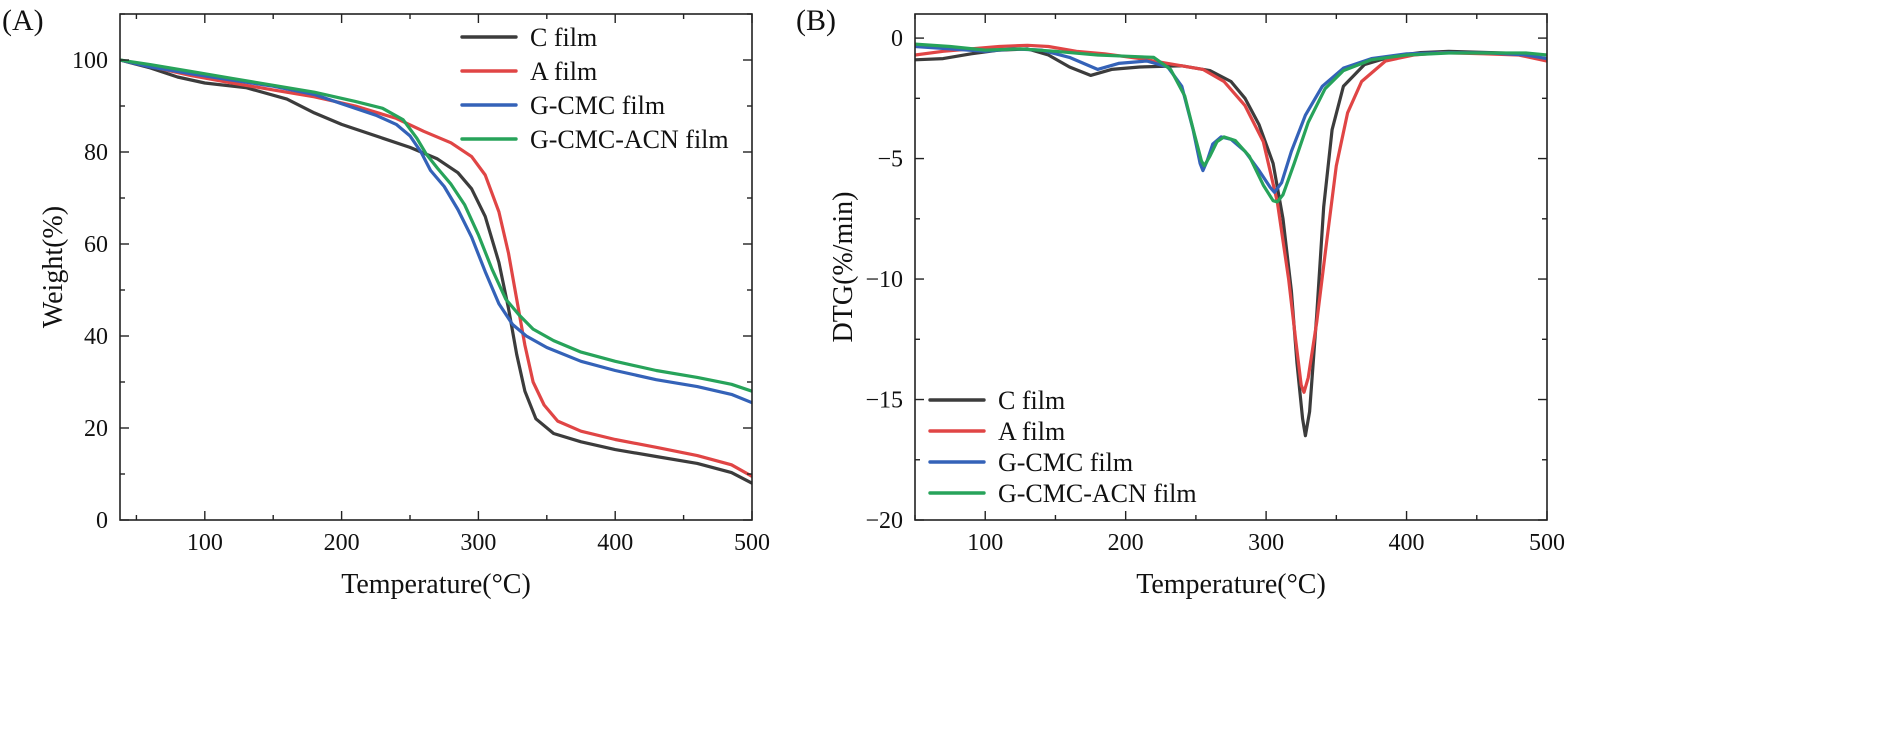 The height and width of the screenshot is (736, 1900). I want to click on legend: C film A film G-CMC film G-CMC-ACN film, so click(594, 88).